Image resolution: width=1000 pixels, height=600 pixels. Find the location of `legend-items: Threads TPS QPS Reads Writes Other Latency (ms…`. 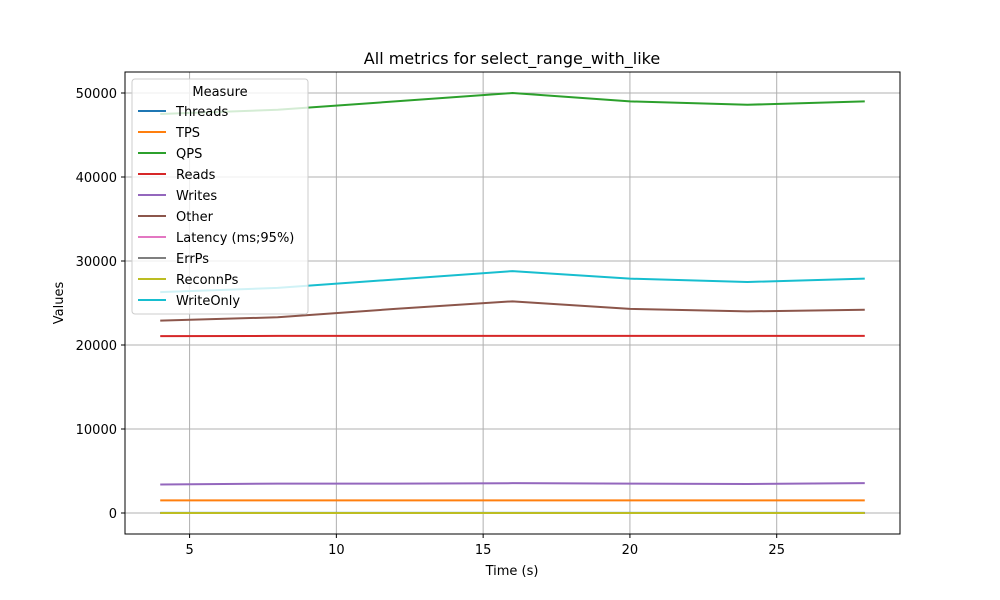

legend-items: Threads TPS QPS Reads Writes Other Latency (ms… is located at coordinates (216, 207).